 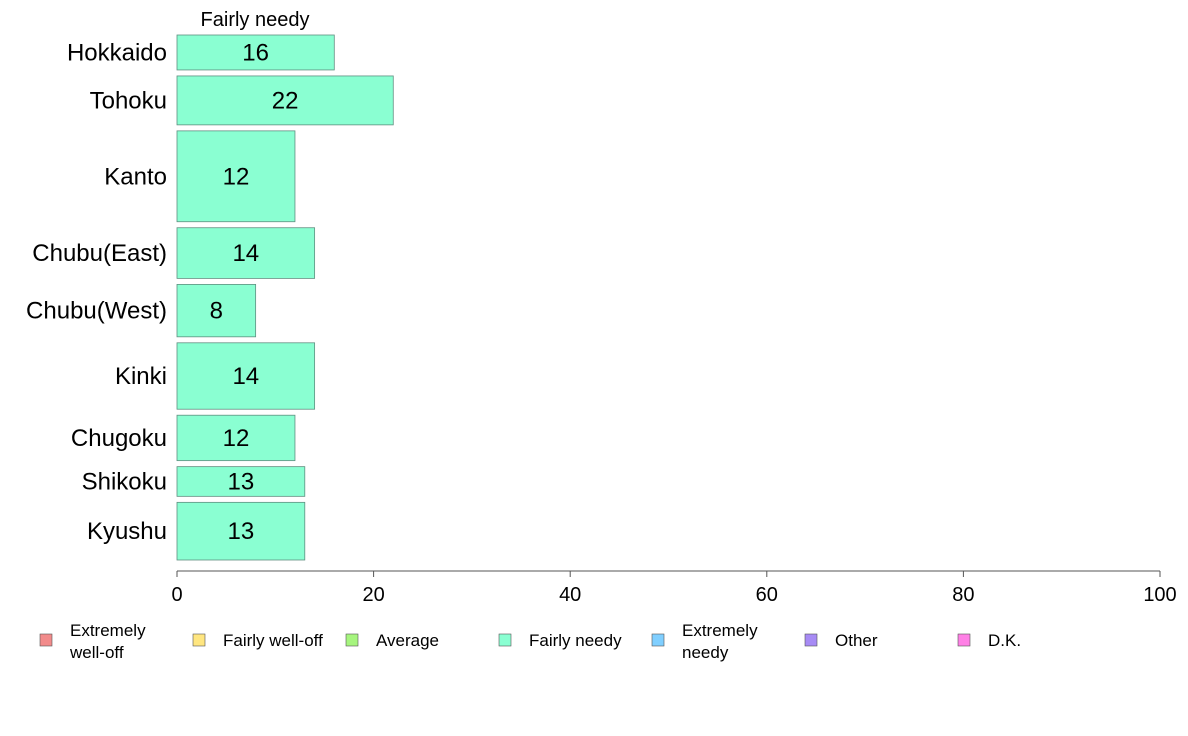 I want to click on legend-item: Fairly needy, so click(x=560, y=640).